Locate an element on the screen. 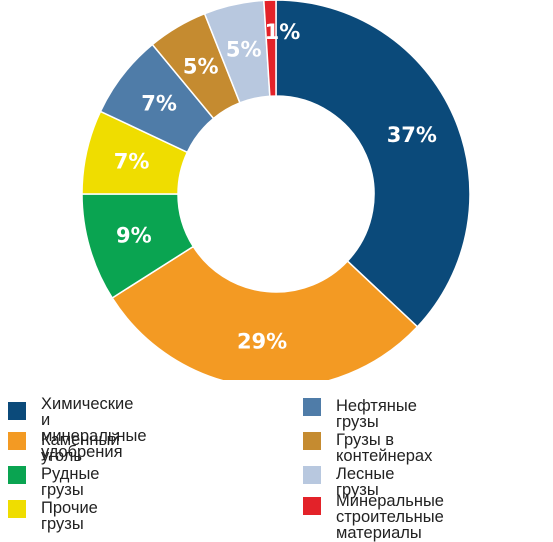 This screenshot has height=542, width=553. legend-item-building-materials: Минеральные строительные материалы is located at coordinates (373, 517).